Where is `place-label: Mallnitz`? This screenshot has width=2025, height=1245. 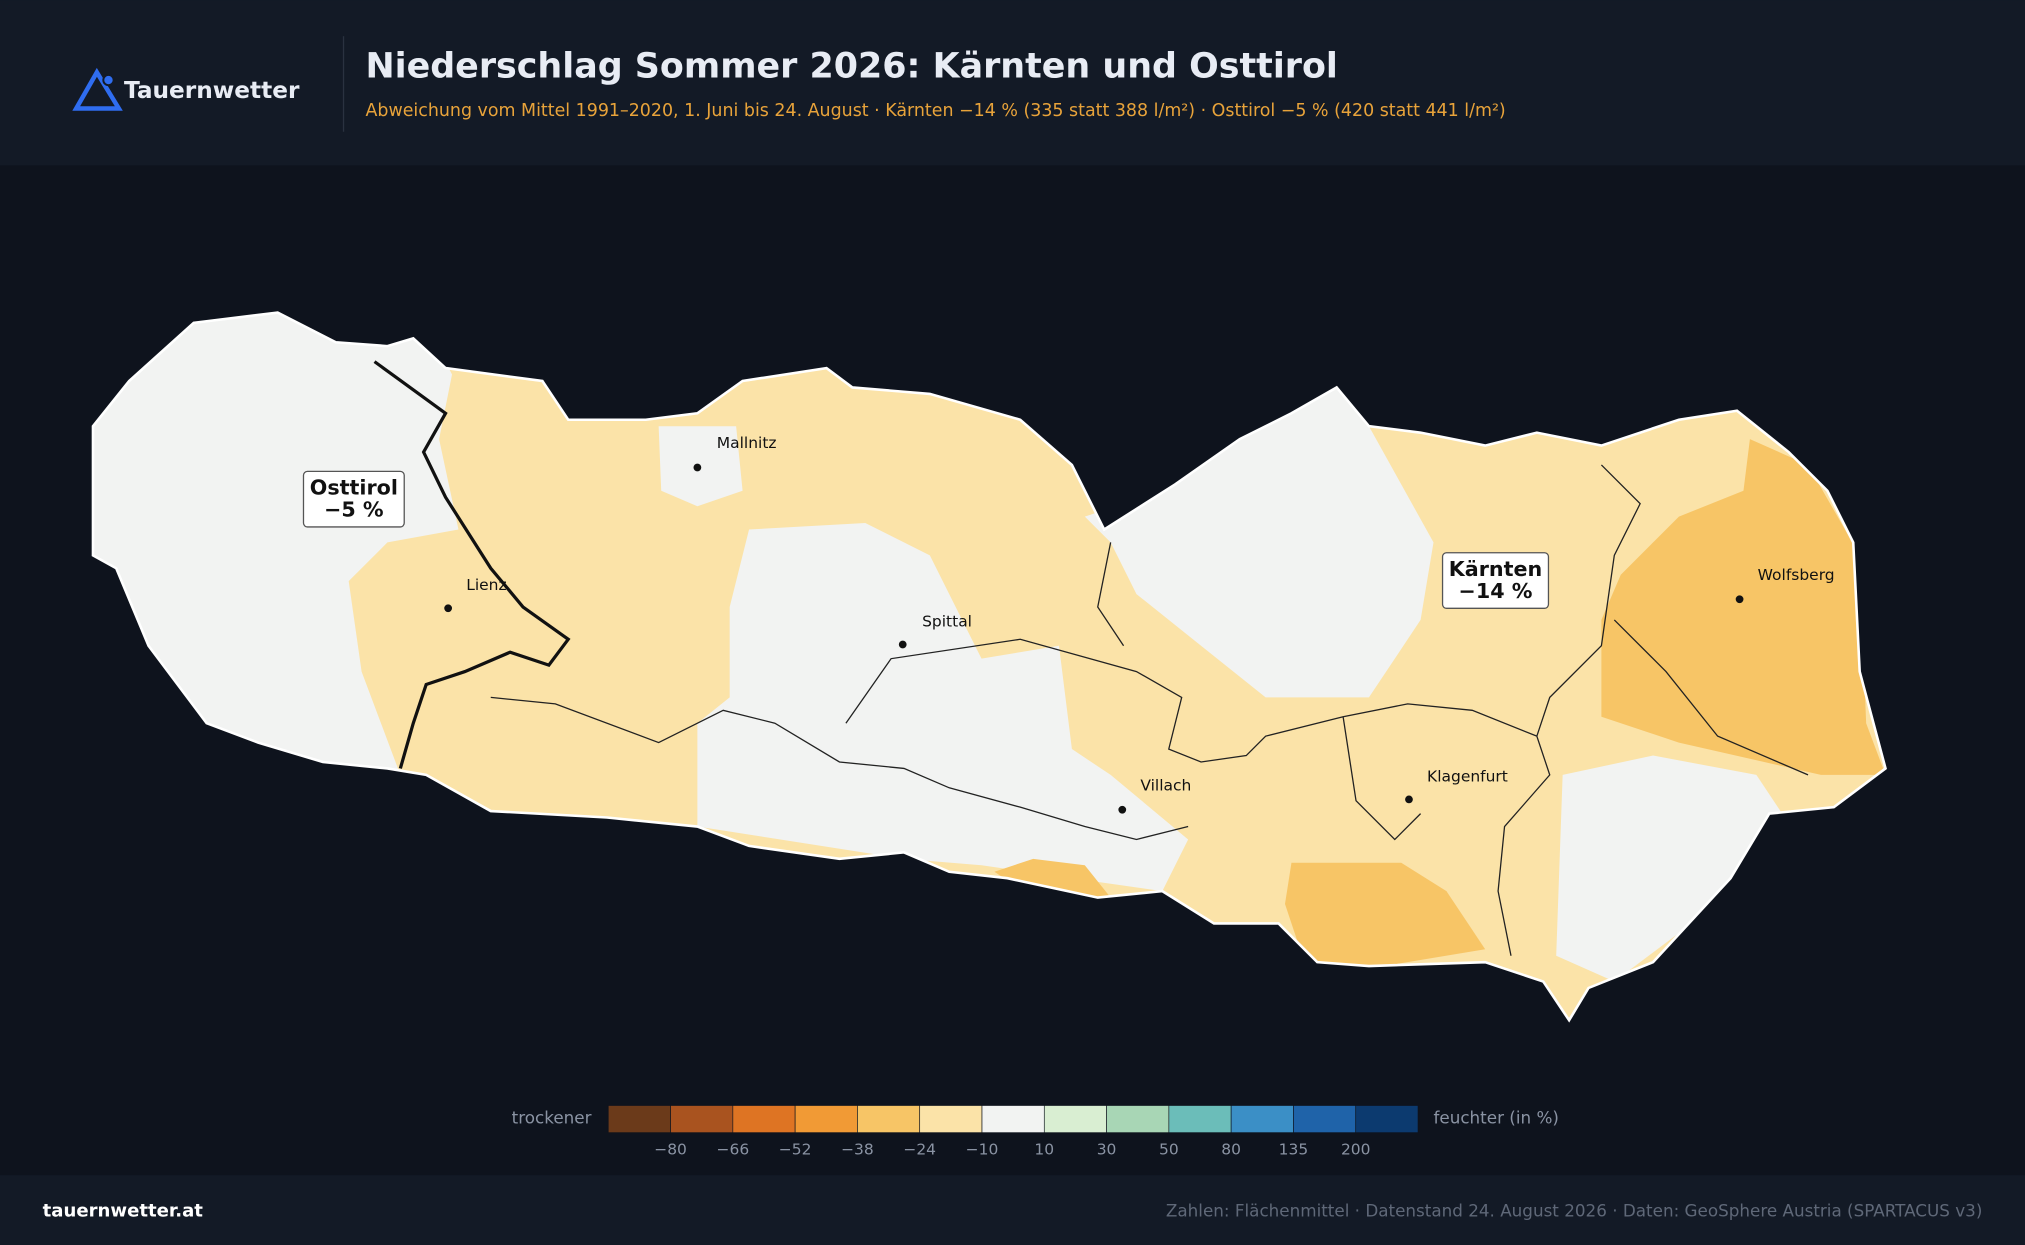 place-label: Mallnitz is located at coordinates (747, 443).